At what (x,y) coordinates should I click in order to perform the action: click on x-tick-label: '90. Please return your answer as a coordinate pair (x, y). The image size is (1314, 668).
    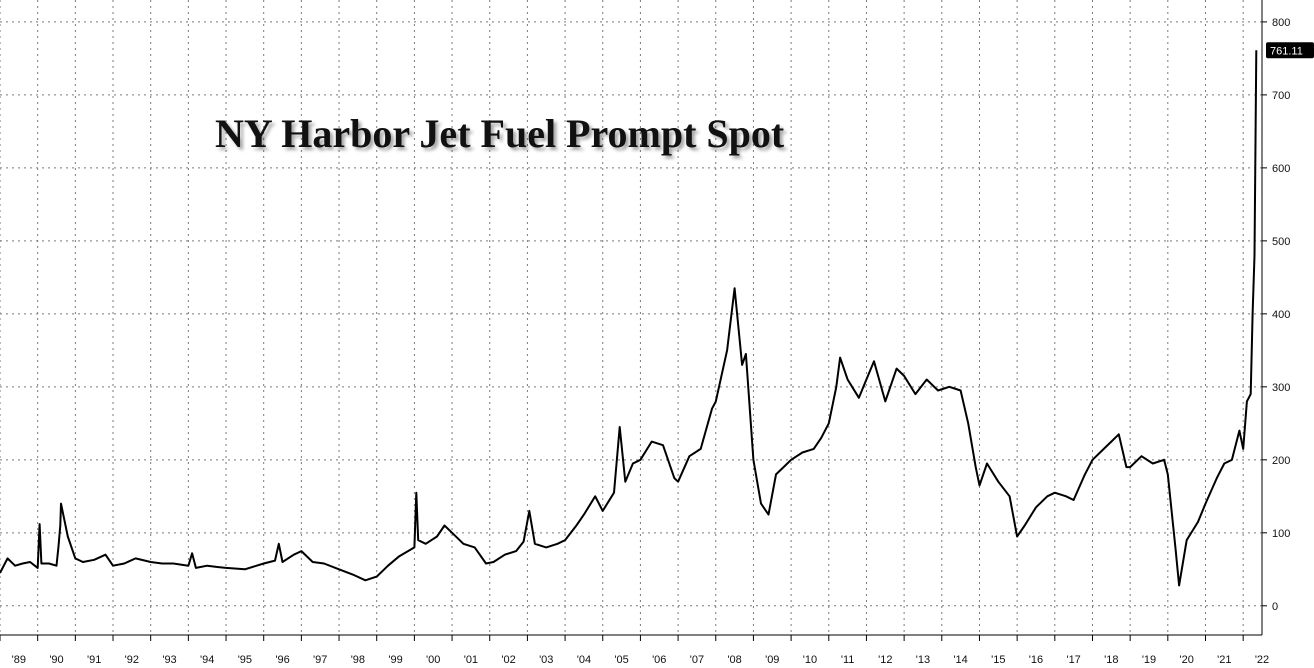
    Looking at the image, I should click on (56, 660).